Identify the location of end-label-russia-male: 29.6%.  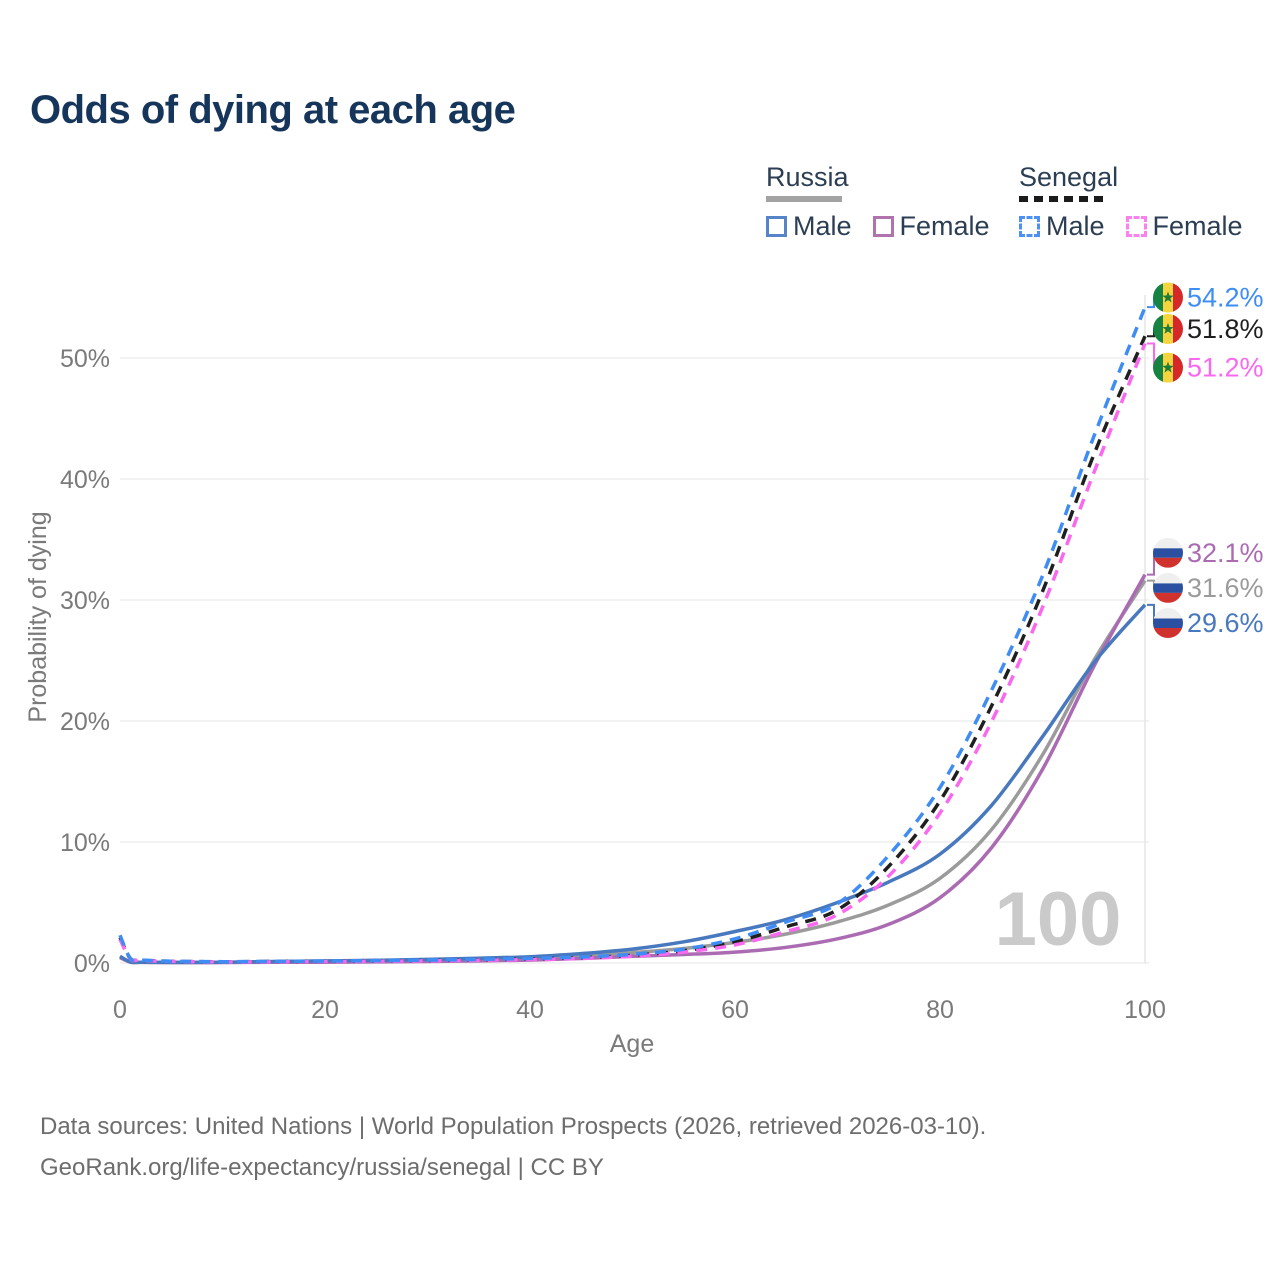
(1225, 623).